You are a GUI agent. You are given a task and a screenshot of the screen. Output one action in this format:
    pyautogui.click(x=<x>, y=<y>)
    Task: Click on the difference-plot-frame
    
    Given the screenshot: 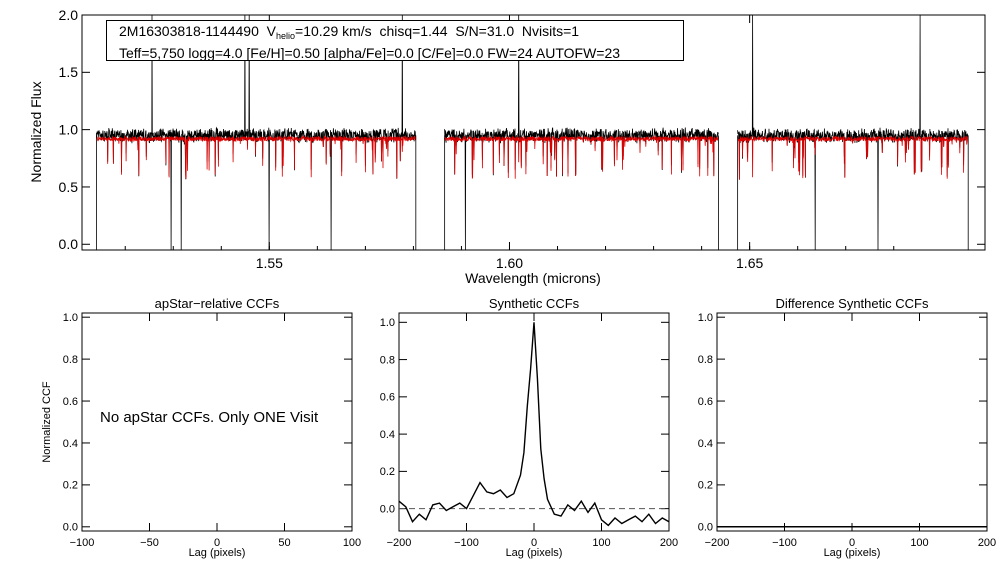 What is the action you would take?
    pyautogui.click(x=852, y=422)
    